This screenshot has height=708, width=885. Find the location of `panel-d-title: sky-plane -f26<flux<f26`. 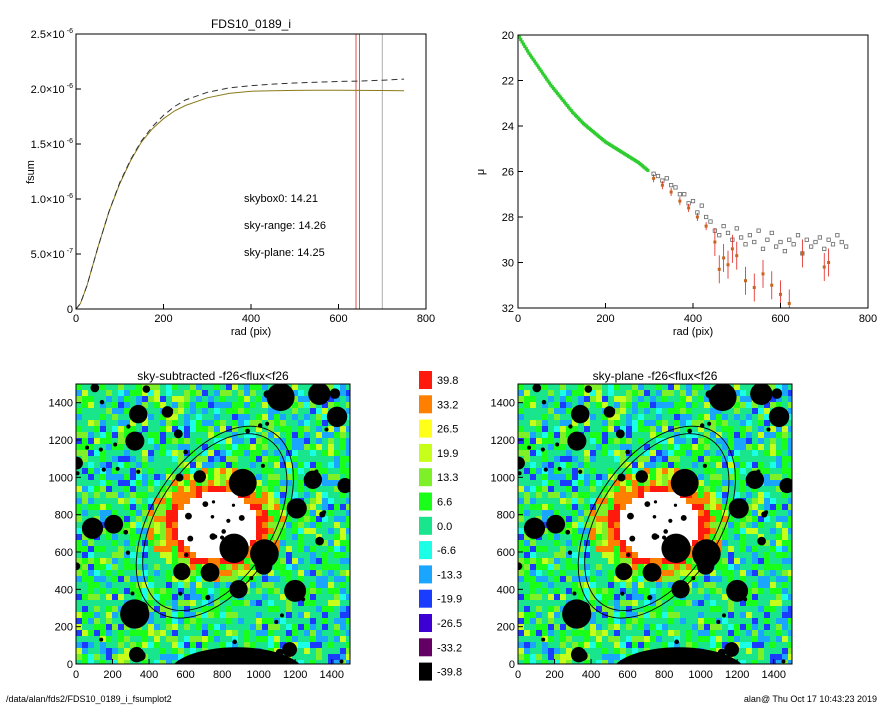

panel-d-title: sky-plane -f26<flux<f26 is located at coordinates (655, 376).